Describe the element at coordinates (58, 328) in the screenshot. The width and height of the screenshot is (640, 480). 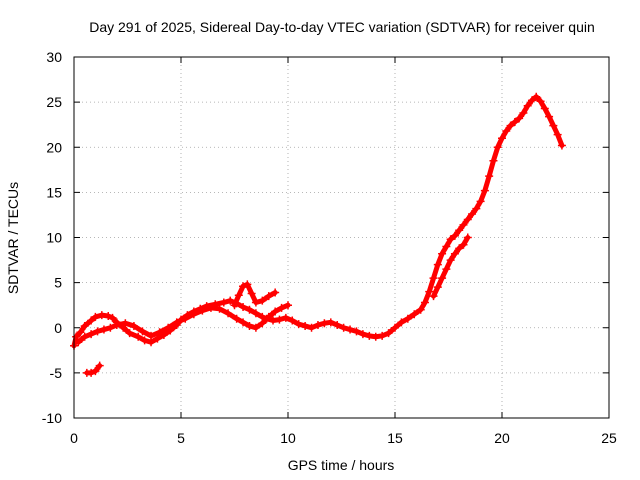
I see `y-tick-label: 0` at that location.